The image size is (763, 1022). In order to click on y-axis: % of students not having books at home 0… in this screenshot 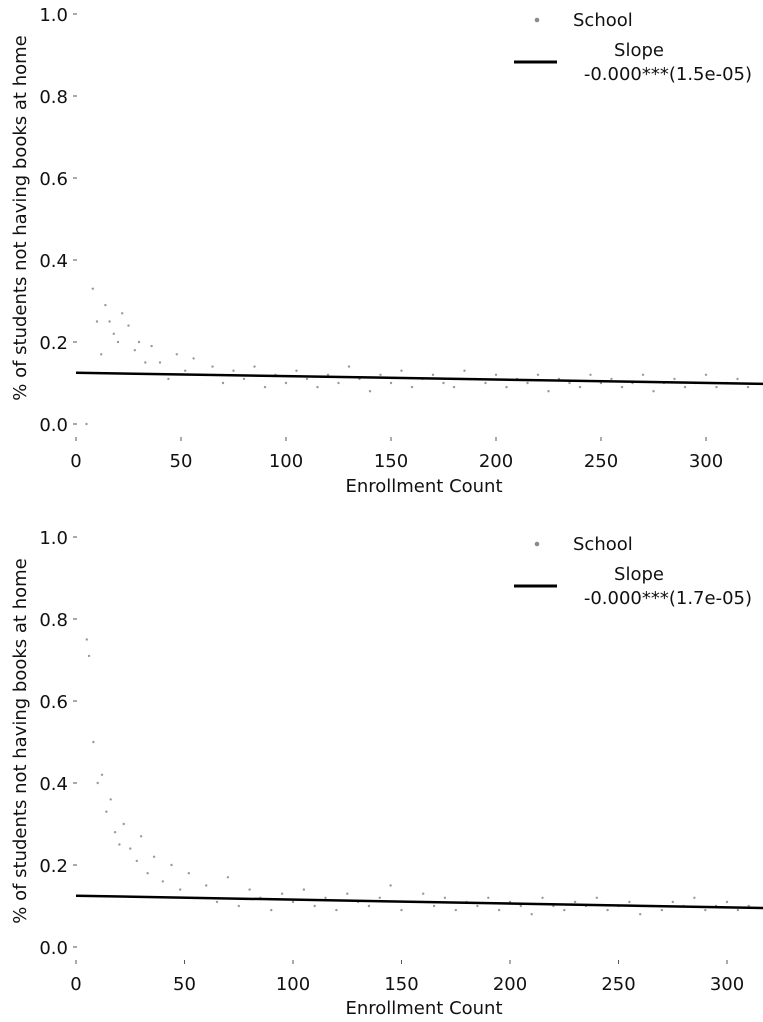, I will do `click(43, 743)`.